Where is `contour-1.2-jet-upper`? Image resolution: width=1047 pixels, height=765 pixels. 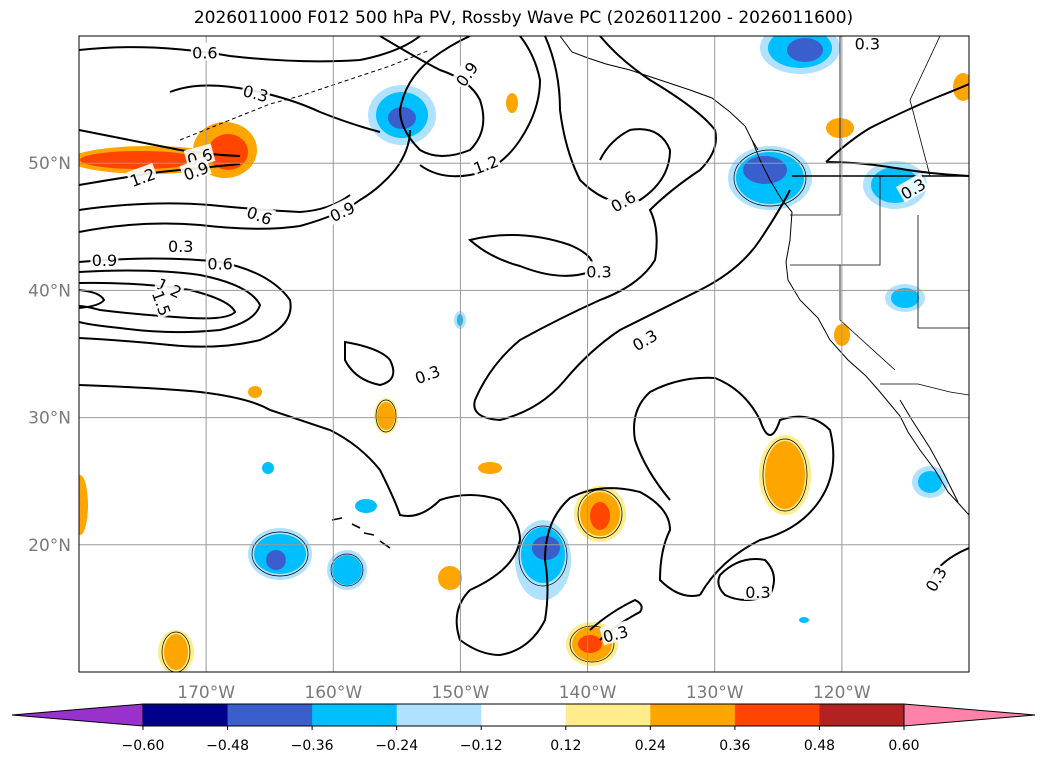
contour-1.2-jet-upper is located at coordinates (160, 143).